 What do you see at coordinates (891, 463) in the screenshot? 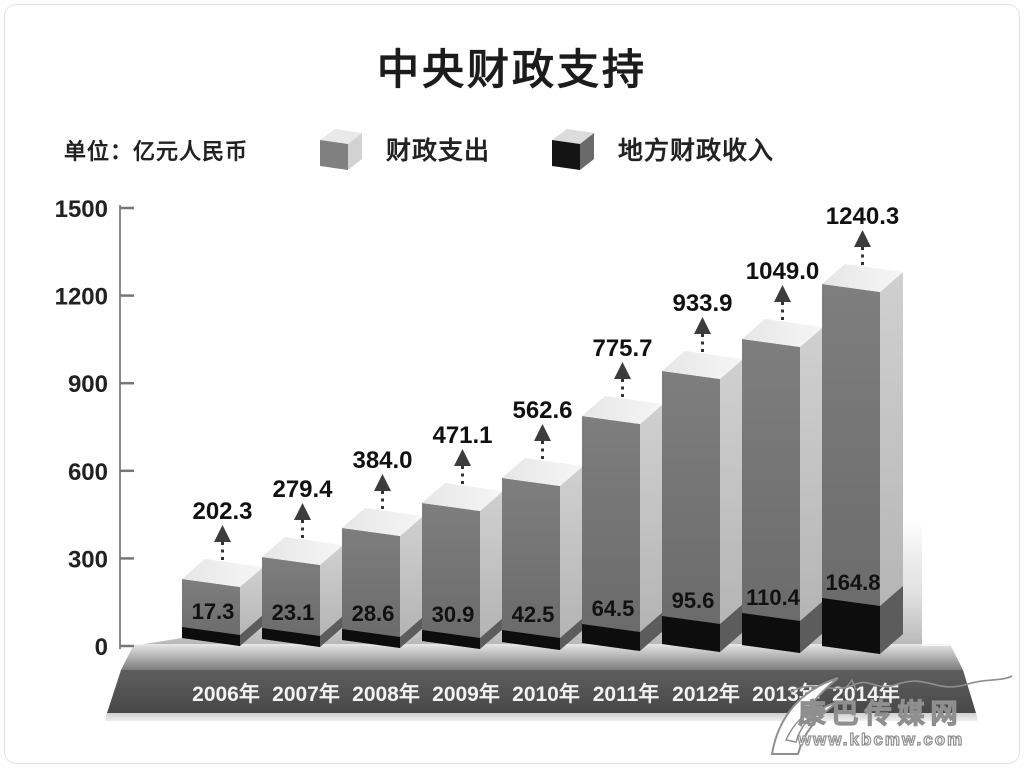
I see `bar-side-2014年` at bounding box center [891, 463].